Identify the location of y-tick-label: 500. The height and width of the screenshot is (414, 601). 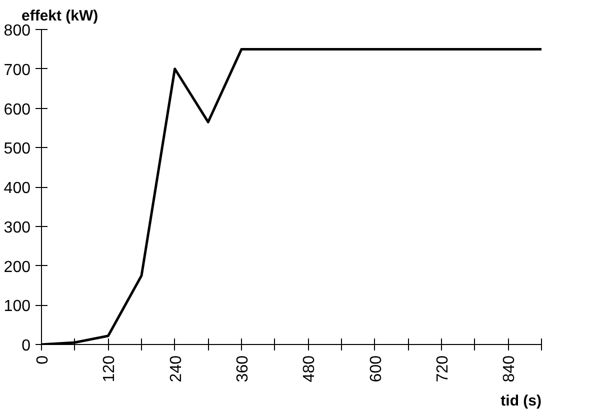
(17, 149).